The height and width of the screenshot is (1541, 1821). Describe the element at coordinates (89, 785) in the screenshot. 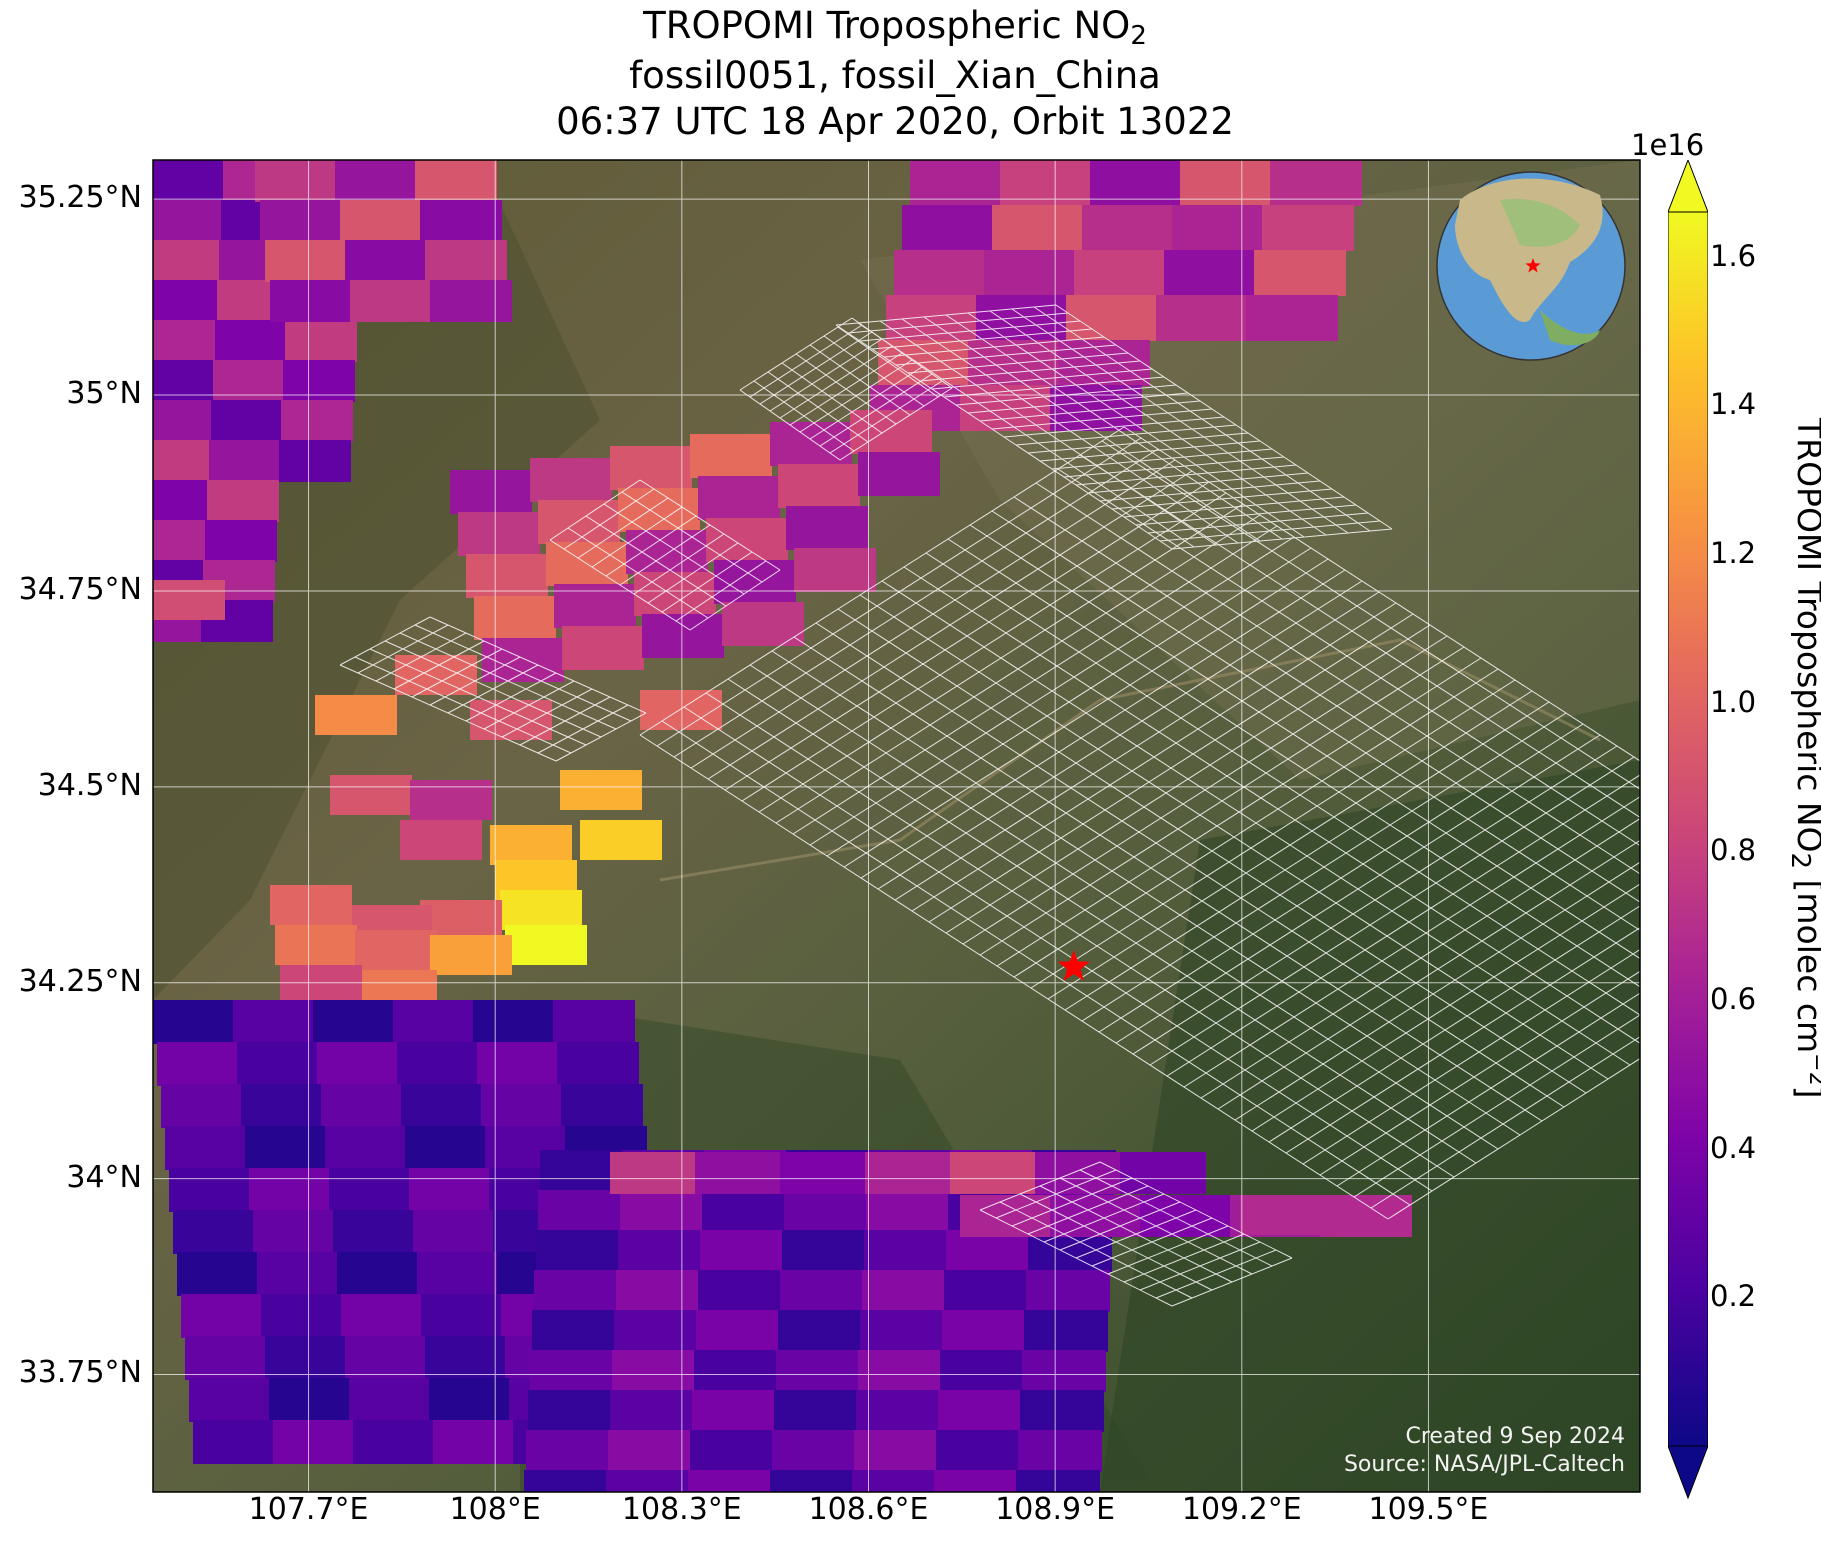

I see `lat-tick-label: 34.5°N` at that location.